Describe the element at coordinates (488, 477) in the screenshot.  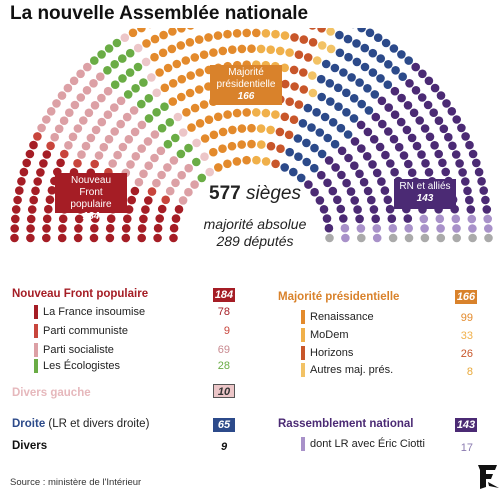
I see `le-figaro-logo` at that location.